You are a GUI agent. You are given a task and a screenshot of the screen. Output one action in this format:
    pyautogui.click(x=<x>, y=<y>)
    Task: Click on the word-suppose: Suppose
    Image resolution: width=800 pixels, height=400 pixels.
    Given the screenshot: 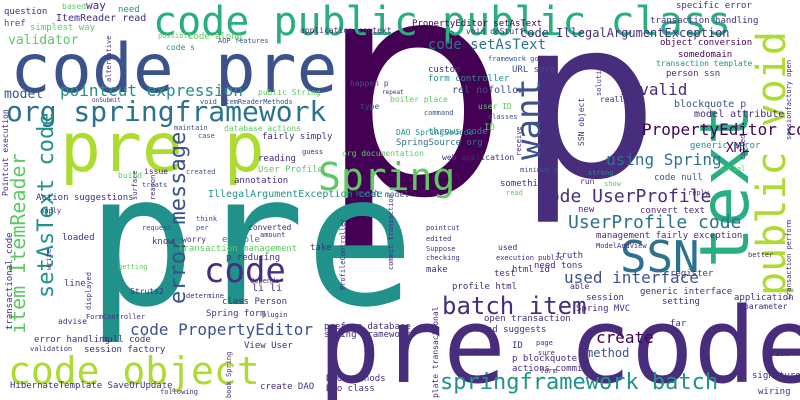 What is the action you would take?
    pyautogui.click(x=441, y=249)
    